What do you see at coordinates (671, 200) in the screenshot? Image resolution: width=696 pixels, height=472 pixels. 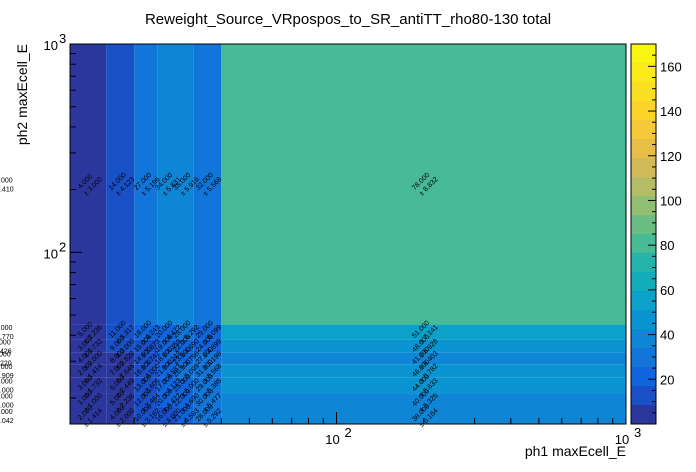 I see `colorbar-tick-label: 100` at bounding box center [671, 200].